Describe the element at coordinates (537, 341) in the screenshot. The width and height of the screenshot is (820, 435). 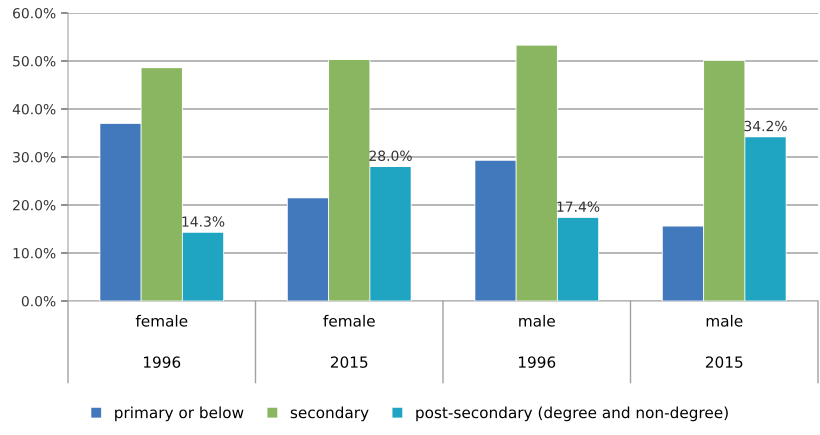
I see `category-label: male 1996` at that location.